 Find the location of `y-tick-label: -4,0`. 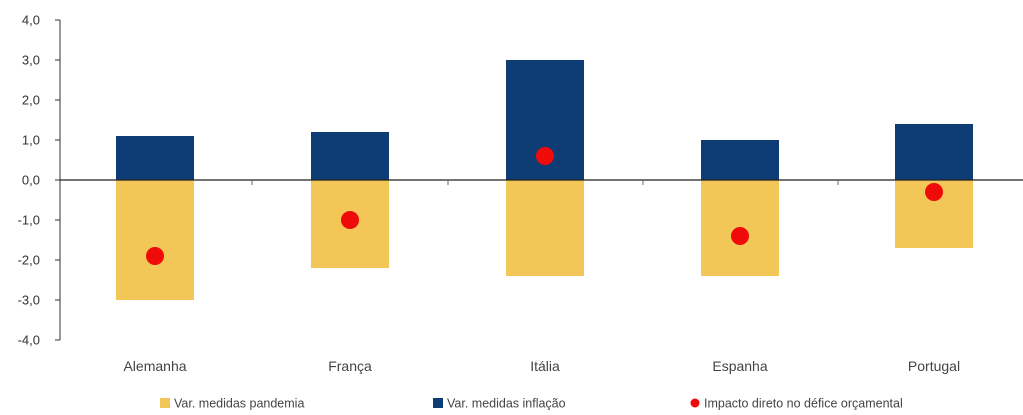

y-tick-label: -4,0 is located at coordinates (29, 340).